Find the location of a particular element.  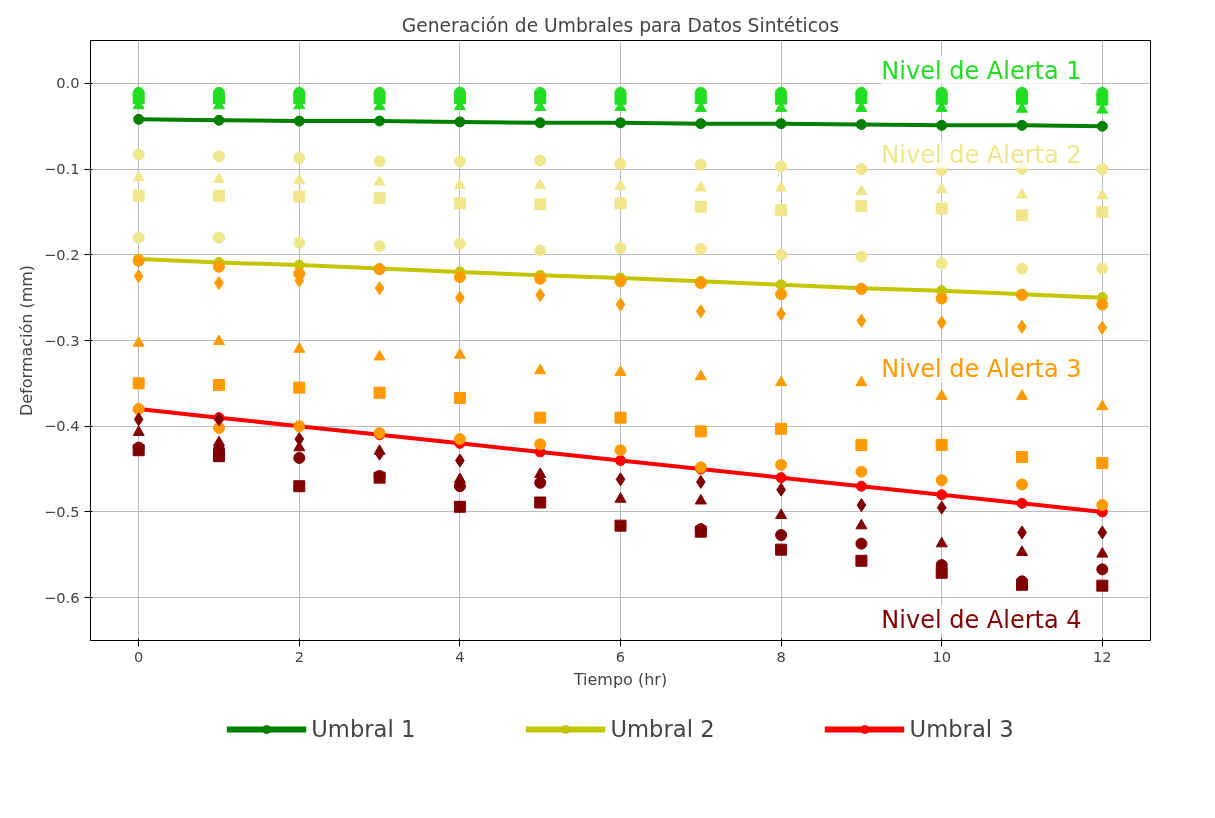

y-tick-label: −0.2 is located at coordinates (61, 254).